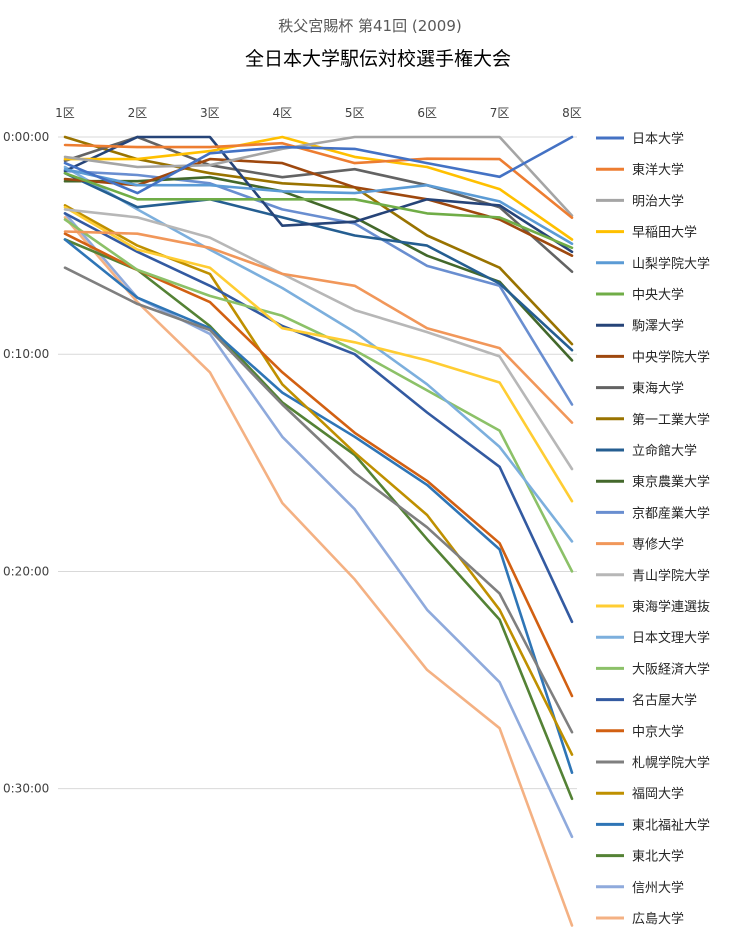 The width and height of the screenshot is (740, 948). What do you see at coordinates (658, 888) in the screenshot?
I see `legend-label: 信州大学` at bounding box center [658, 888].